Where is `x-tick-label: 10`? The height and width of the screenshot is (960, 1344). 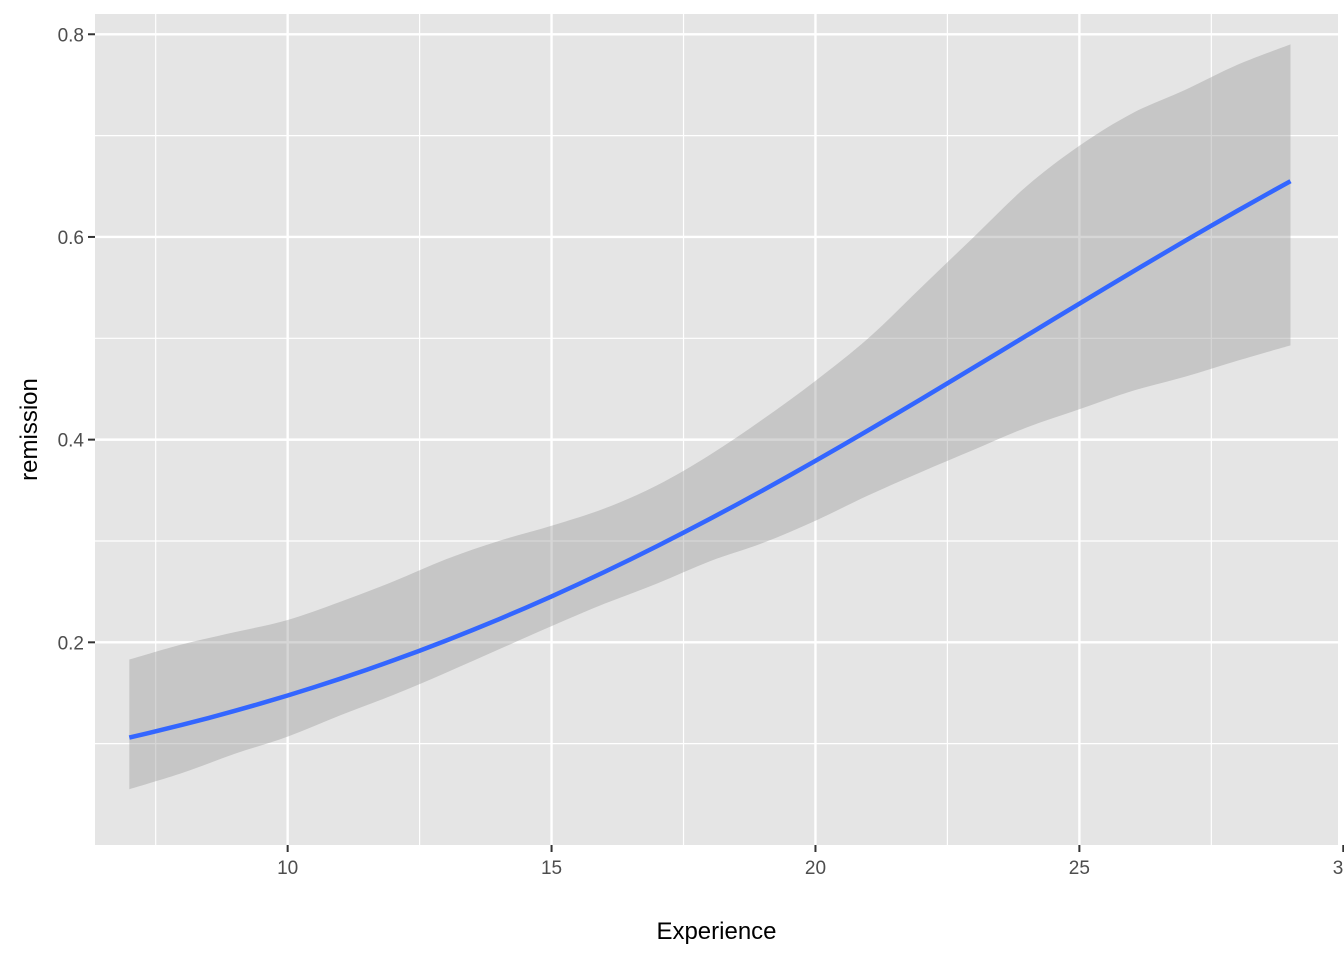
x-tick-label: 10 is located at coordinates (287, 868).